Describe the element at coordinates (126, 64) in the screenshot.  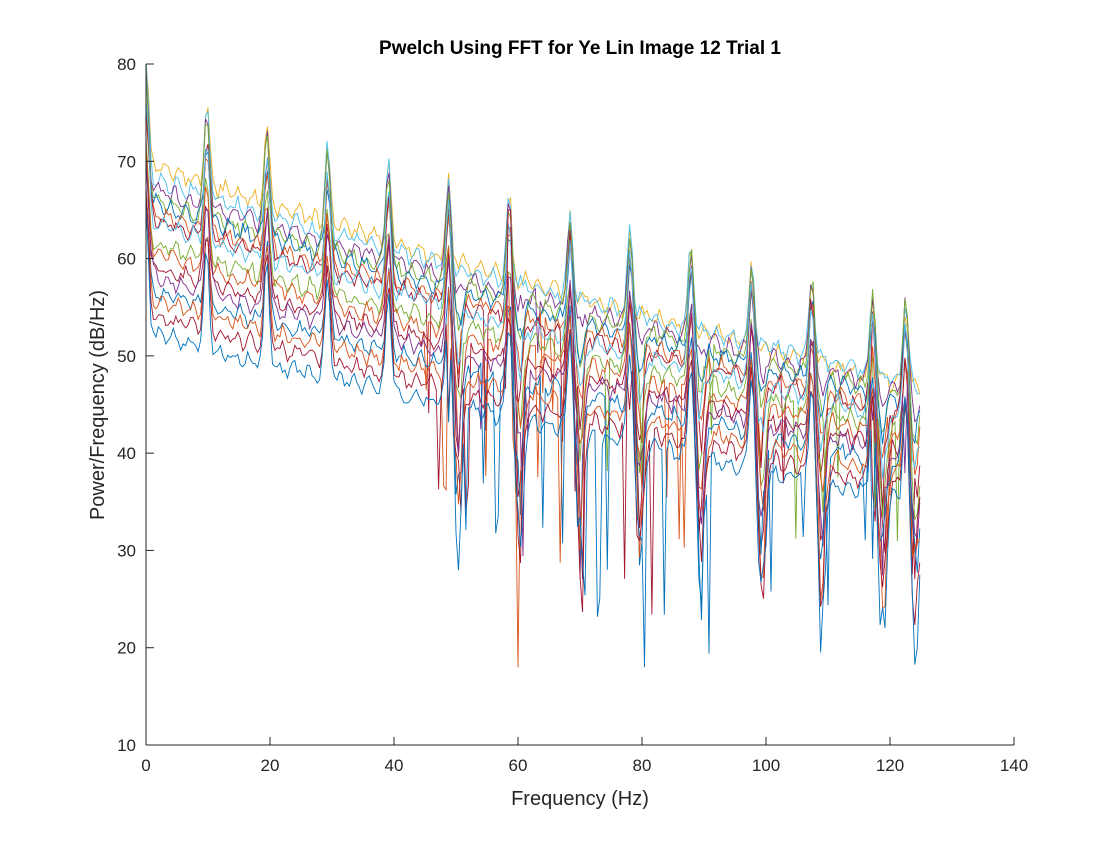
I see `y-tick-label: 80` at that location.